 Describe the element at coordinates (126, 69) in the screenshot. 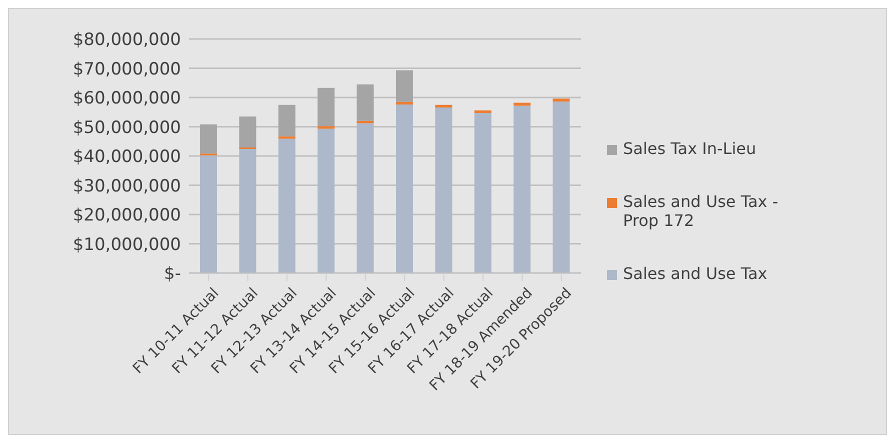

I see `y-tick-label: $70,000,000` at that location.